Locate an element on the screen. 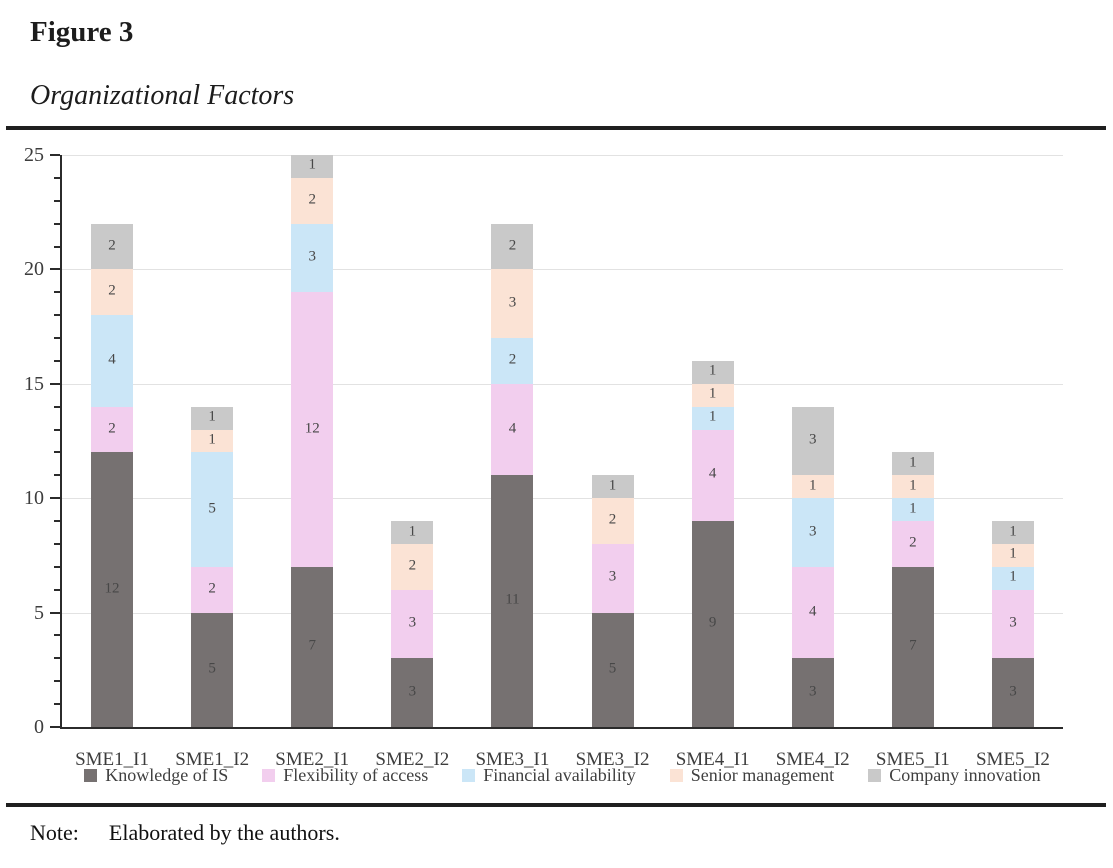  x-axis-label: SME1_I1 is located at coordinates (112, 759).